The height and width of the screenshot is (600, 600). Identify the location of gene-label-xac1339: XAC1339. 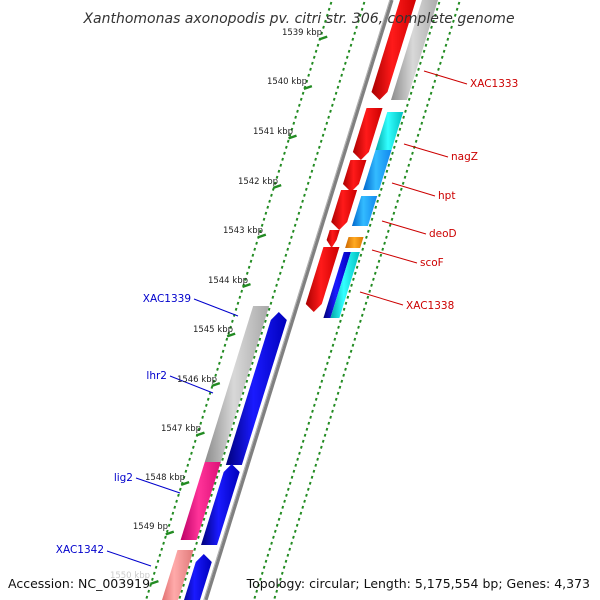
(167, 299).